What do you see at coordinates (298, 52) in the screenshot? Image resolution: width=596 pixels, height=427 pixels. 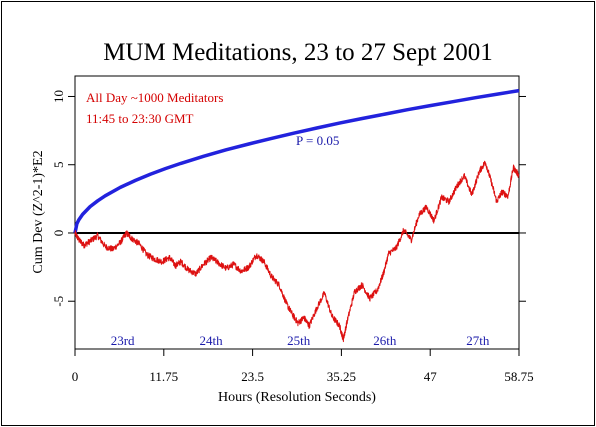 I see `chart-title: MUM Meditations, 23 to 27 Sept 2001` at bounding box center [298, 52].